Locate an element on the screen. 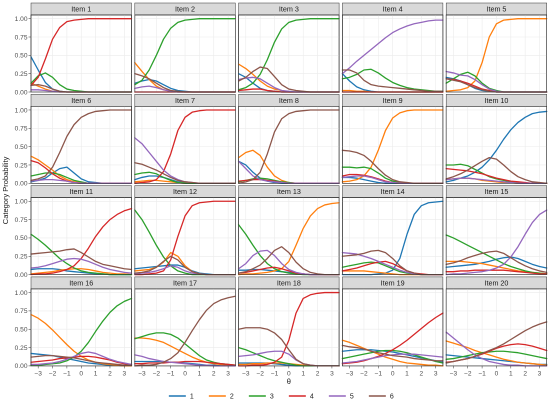 The height and width of the screenshot is (405, 550). panel-item-8: Item 8 is located at coordinates (288, 139).